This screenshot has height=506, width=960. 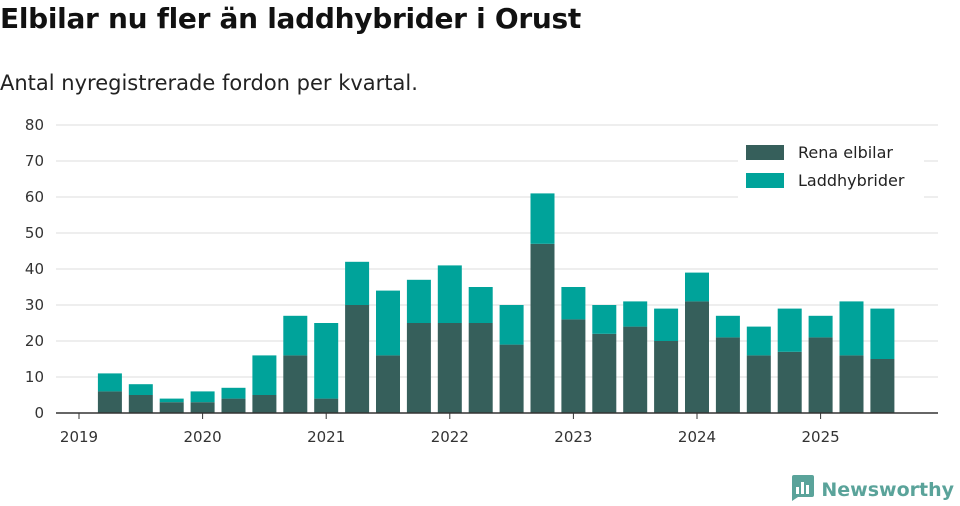 What do you see at coordinates (845, 152) in the screenshot?
I see `legend-label-rena-elbilar: Rena elbilar` at bounding box center [845, 152].